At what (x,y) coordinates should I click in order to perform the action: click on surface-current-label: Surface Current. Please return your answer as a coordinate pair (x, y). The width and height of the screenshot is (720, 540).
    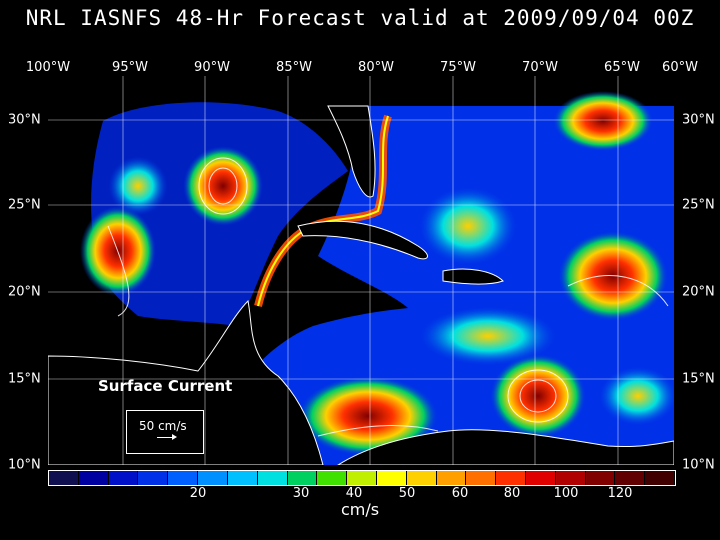
    Looking at the image, I should click on (165, 386).